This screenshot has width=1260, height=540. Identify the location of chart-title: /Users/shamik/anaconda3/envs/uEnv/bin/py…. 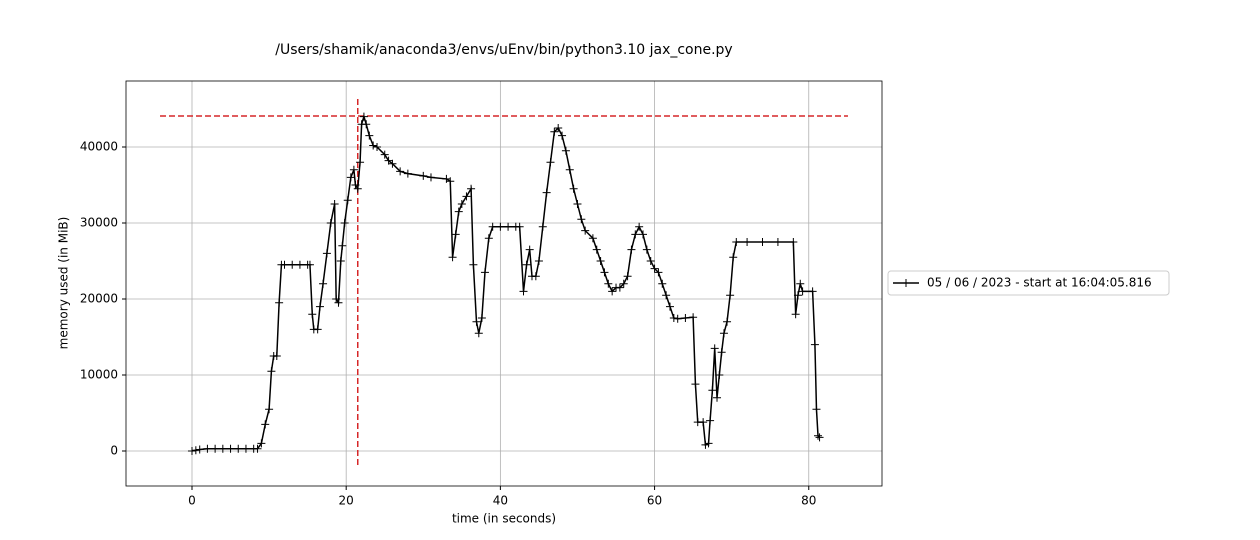
(503, 50).